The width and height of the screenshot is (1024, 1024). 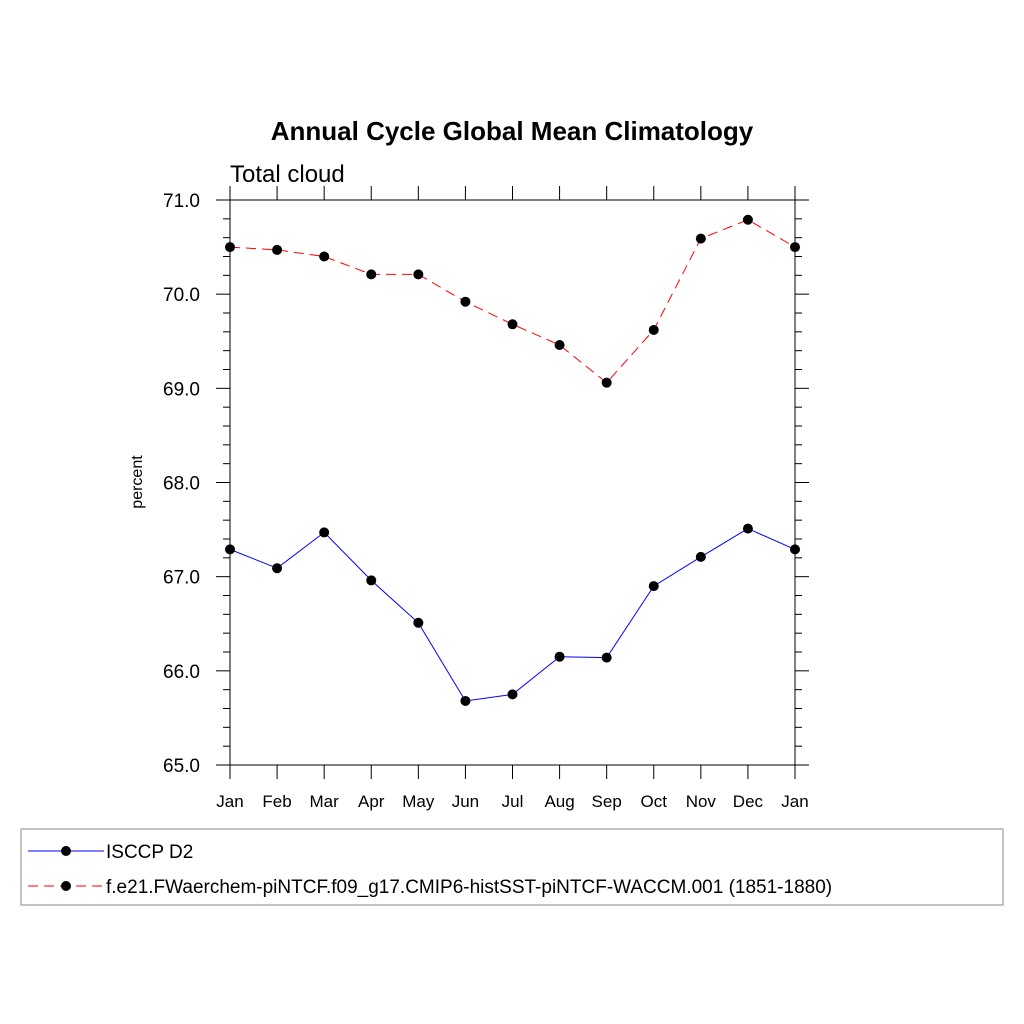 What do you see at coordinates (137, 482) in the screenshot?
I see `y-axis-label: percent` at bounding box center [137, 482].